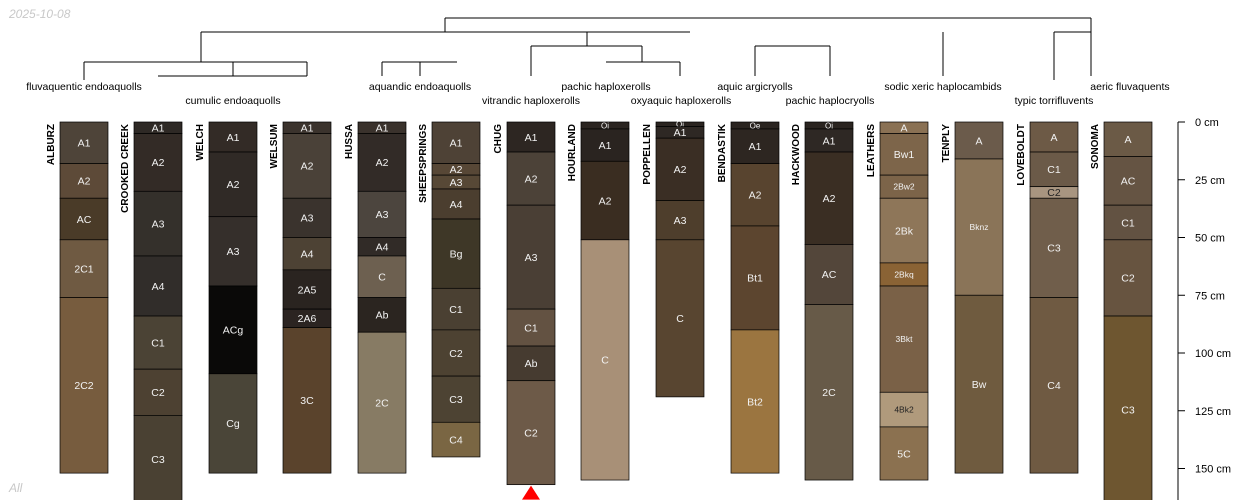  I want to click on profile-crooked-creek: A1 A2 A3 A4 C1 C2 C3 CROOKED CREEK, so click(151, 310).